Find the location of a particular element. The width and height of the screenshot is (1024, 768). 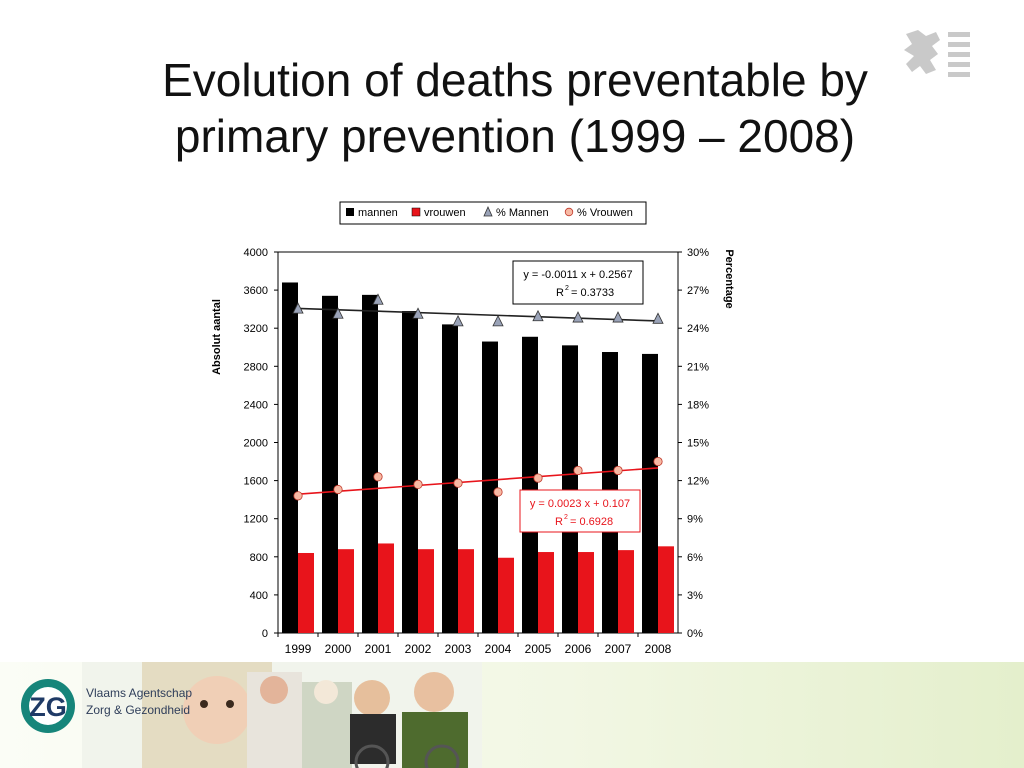

trendline-vrouwen is located at coordinates (478, 481).